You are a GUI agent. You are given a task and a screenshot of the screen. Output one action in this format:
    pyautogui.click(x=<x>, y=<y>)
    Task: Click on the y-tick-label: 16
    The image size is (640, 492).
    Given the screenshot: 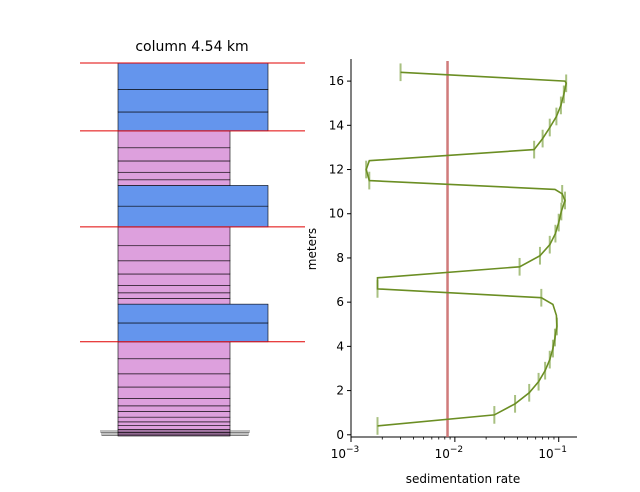 What is the action you would take?
    pyautogui.click(x=336, y=81)
    